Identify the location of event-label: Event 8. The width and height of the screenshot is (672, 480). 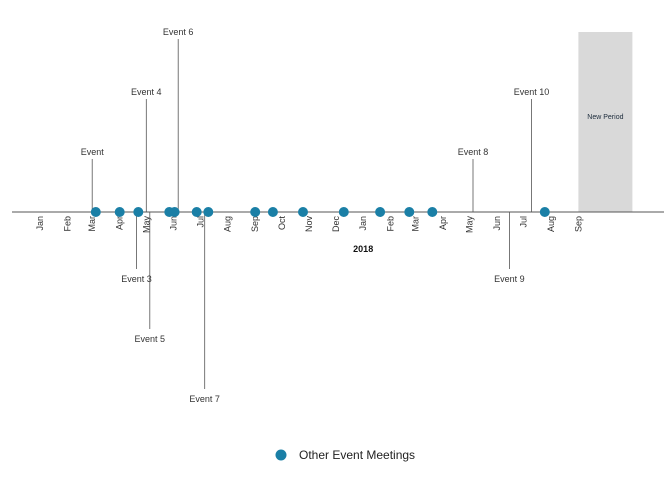
(473, 152).